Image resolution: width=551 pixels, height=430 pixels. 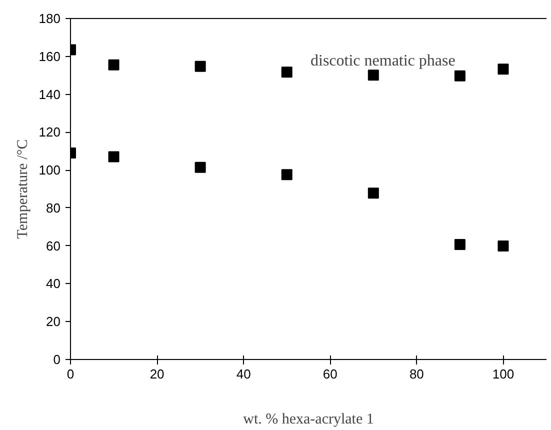 I want to click on y-tick-label: 40, so click(x=53, y=284).